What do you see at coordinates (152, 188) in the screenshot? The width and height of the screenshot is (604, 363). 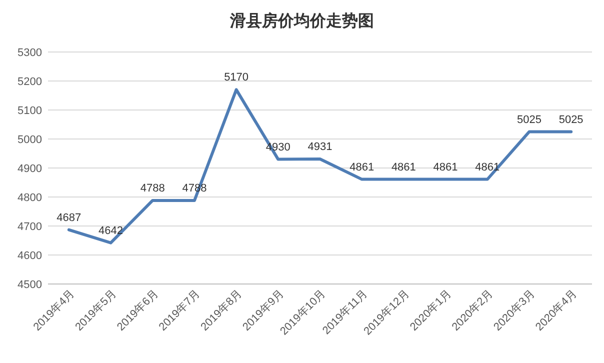 I see `data-label: 4788` at bounding box center [152, 188].